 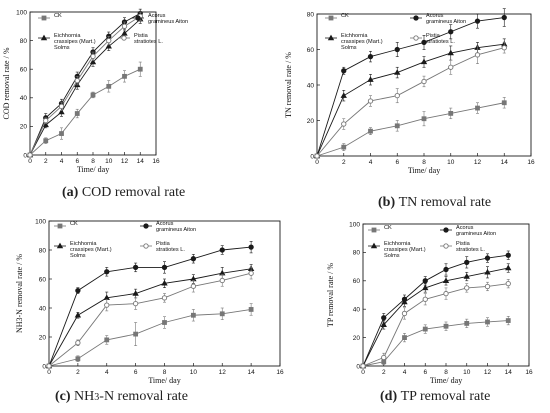 I want to click on figure-caption: (b) TN removal rate, so click(x=434, y=202).